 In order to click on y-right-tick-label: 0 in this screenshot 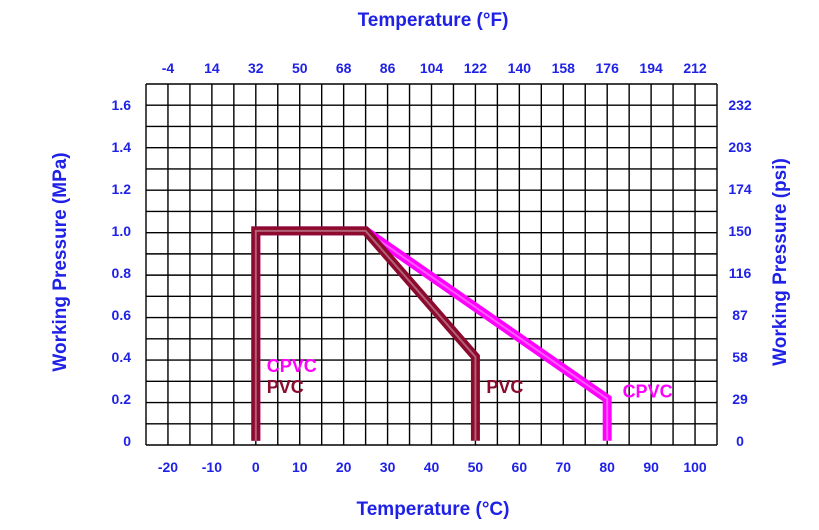, I will do `click(740, 441)`.